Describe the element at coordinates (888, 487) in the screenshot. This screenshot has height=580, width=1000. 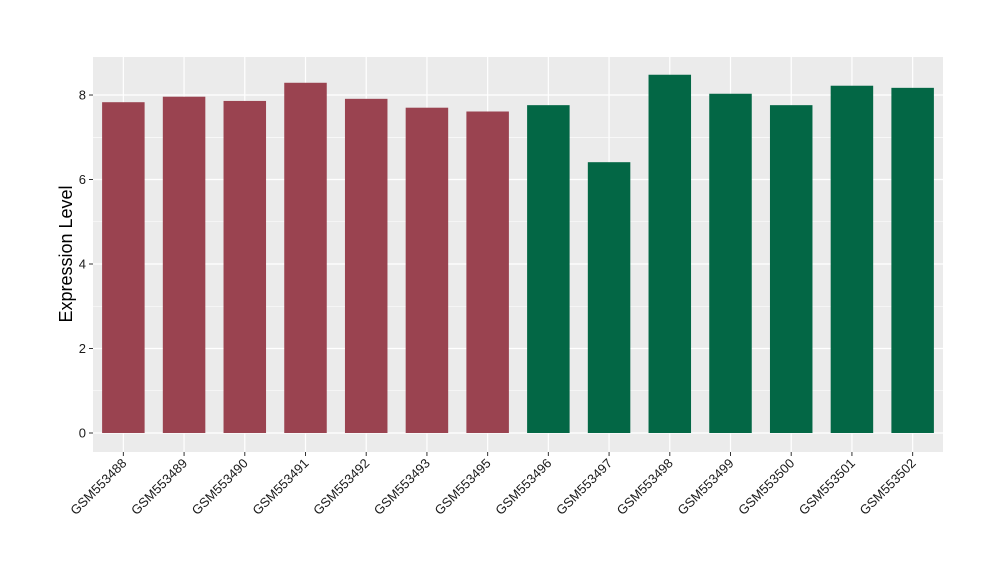
I see `x-tick-label: GSM553502` at that location.